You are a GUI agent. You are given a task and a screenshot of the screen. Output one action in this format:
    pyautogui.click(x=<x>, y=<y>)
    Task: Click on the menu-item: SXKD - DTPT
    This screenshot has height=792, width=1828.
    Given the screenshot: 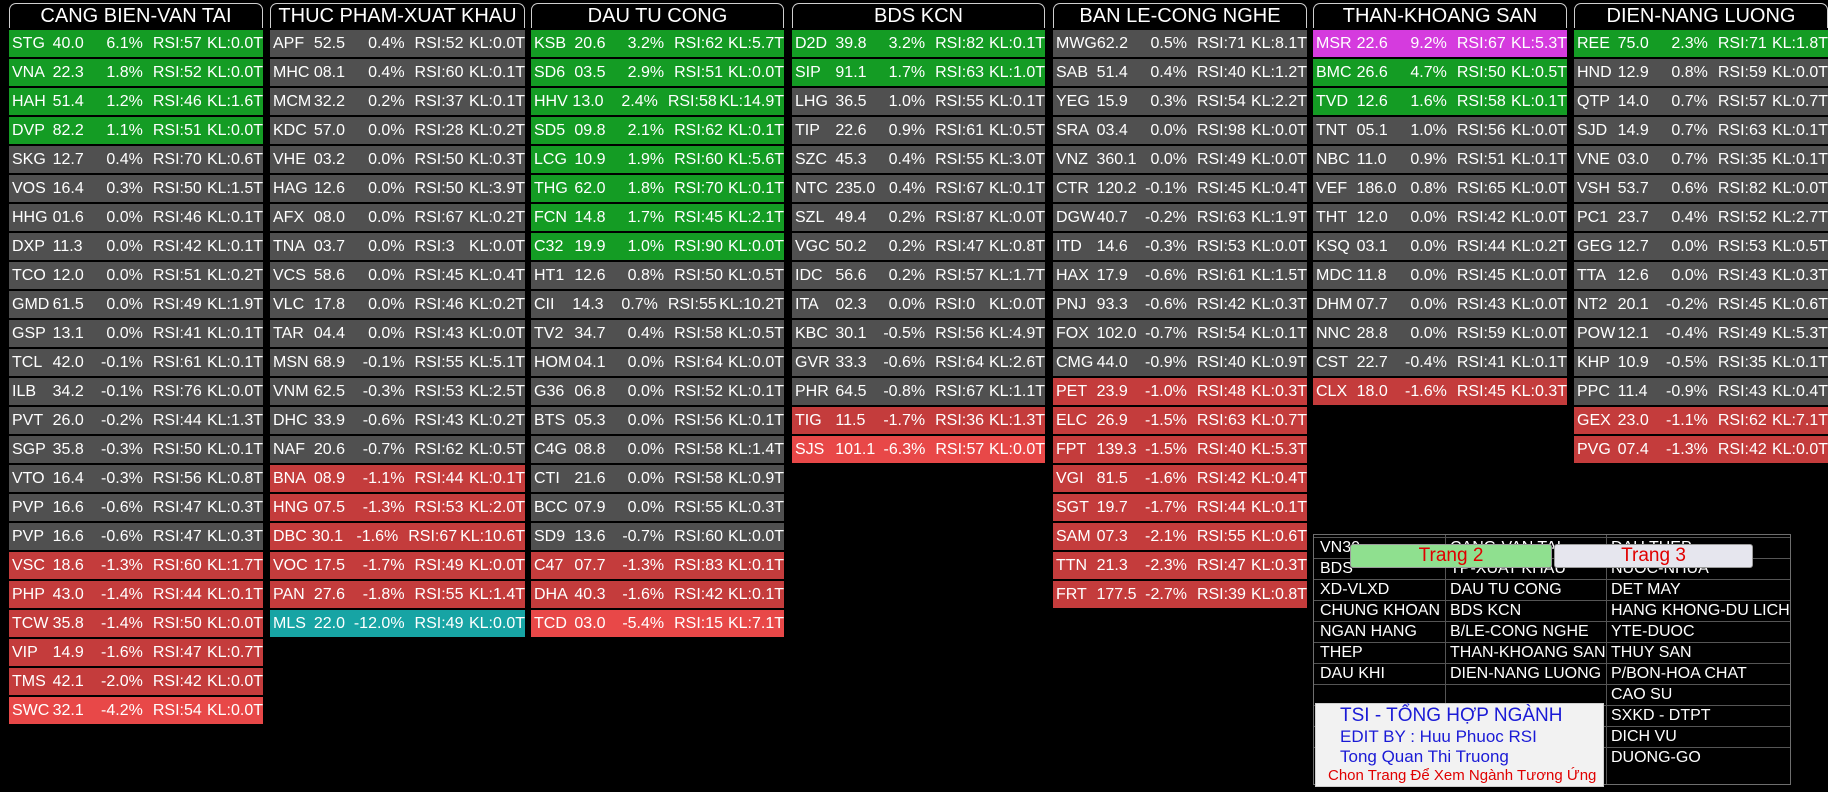 What is the action you would take?
    pyautogui.click(x=1661, y=715)
    